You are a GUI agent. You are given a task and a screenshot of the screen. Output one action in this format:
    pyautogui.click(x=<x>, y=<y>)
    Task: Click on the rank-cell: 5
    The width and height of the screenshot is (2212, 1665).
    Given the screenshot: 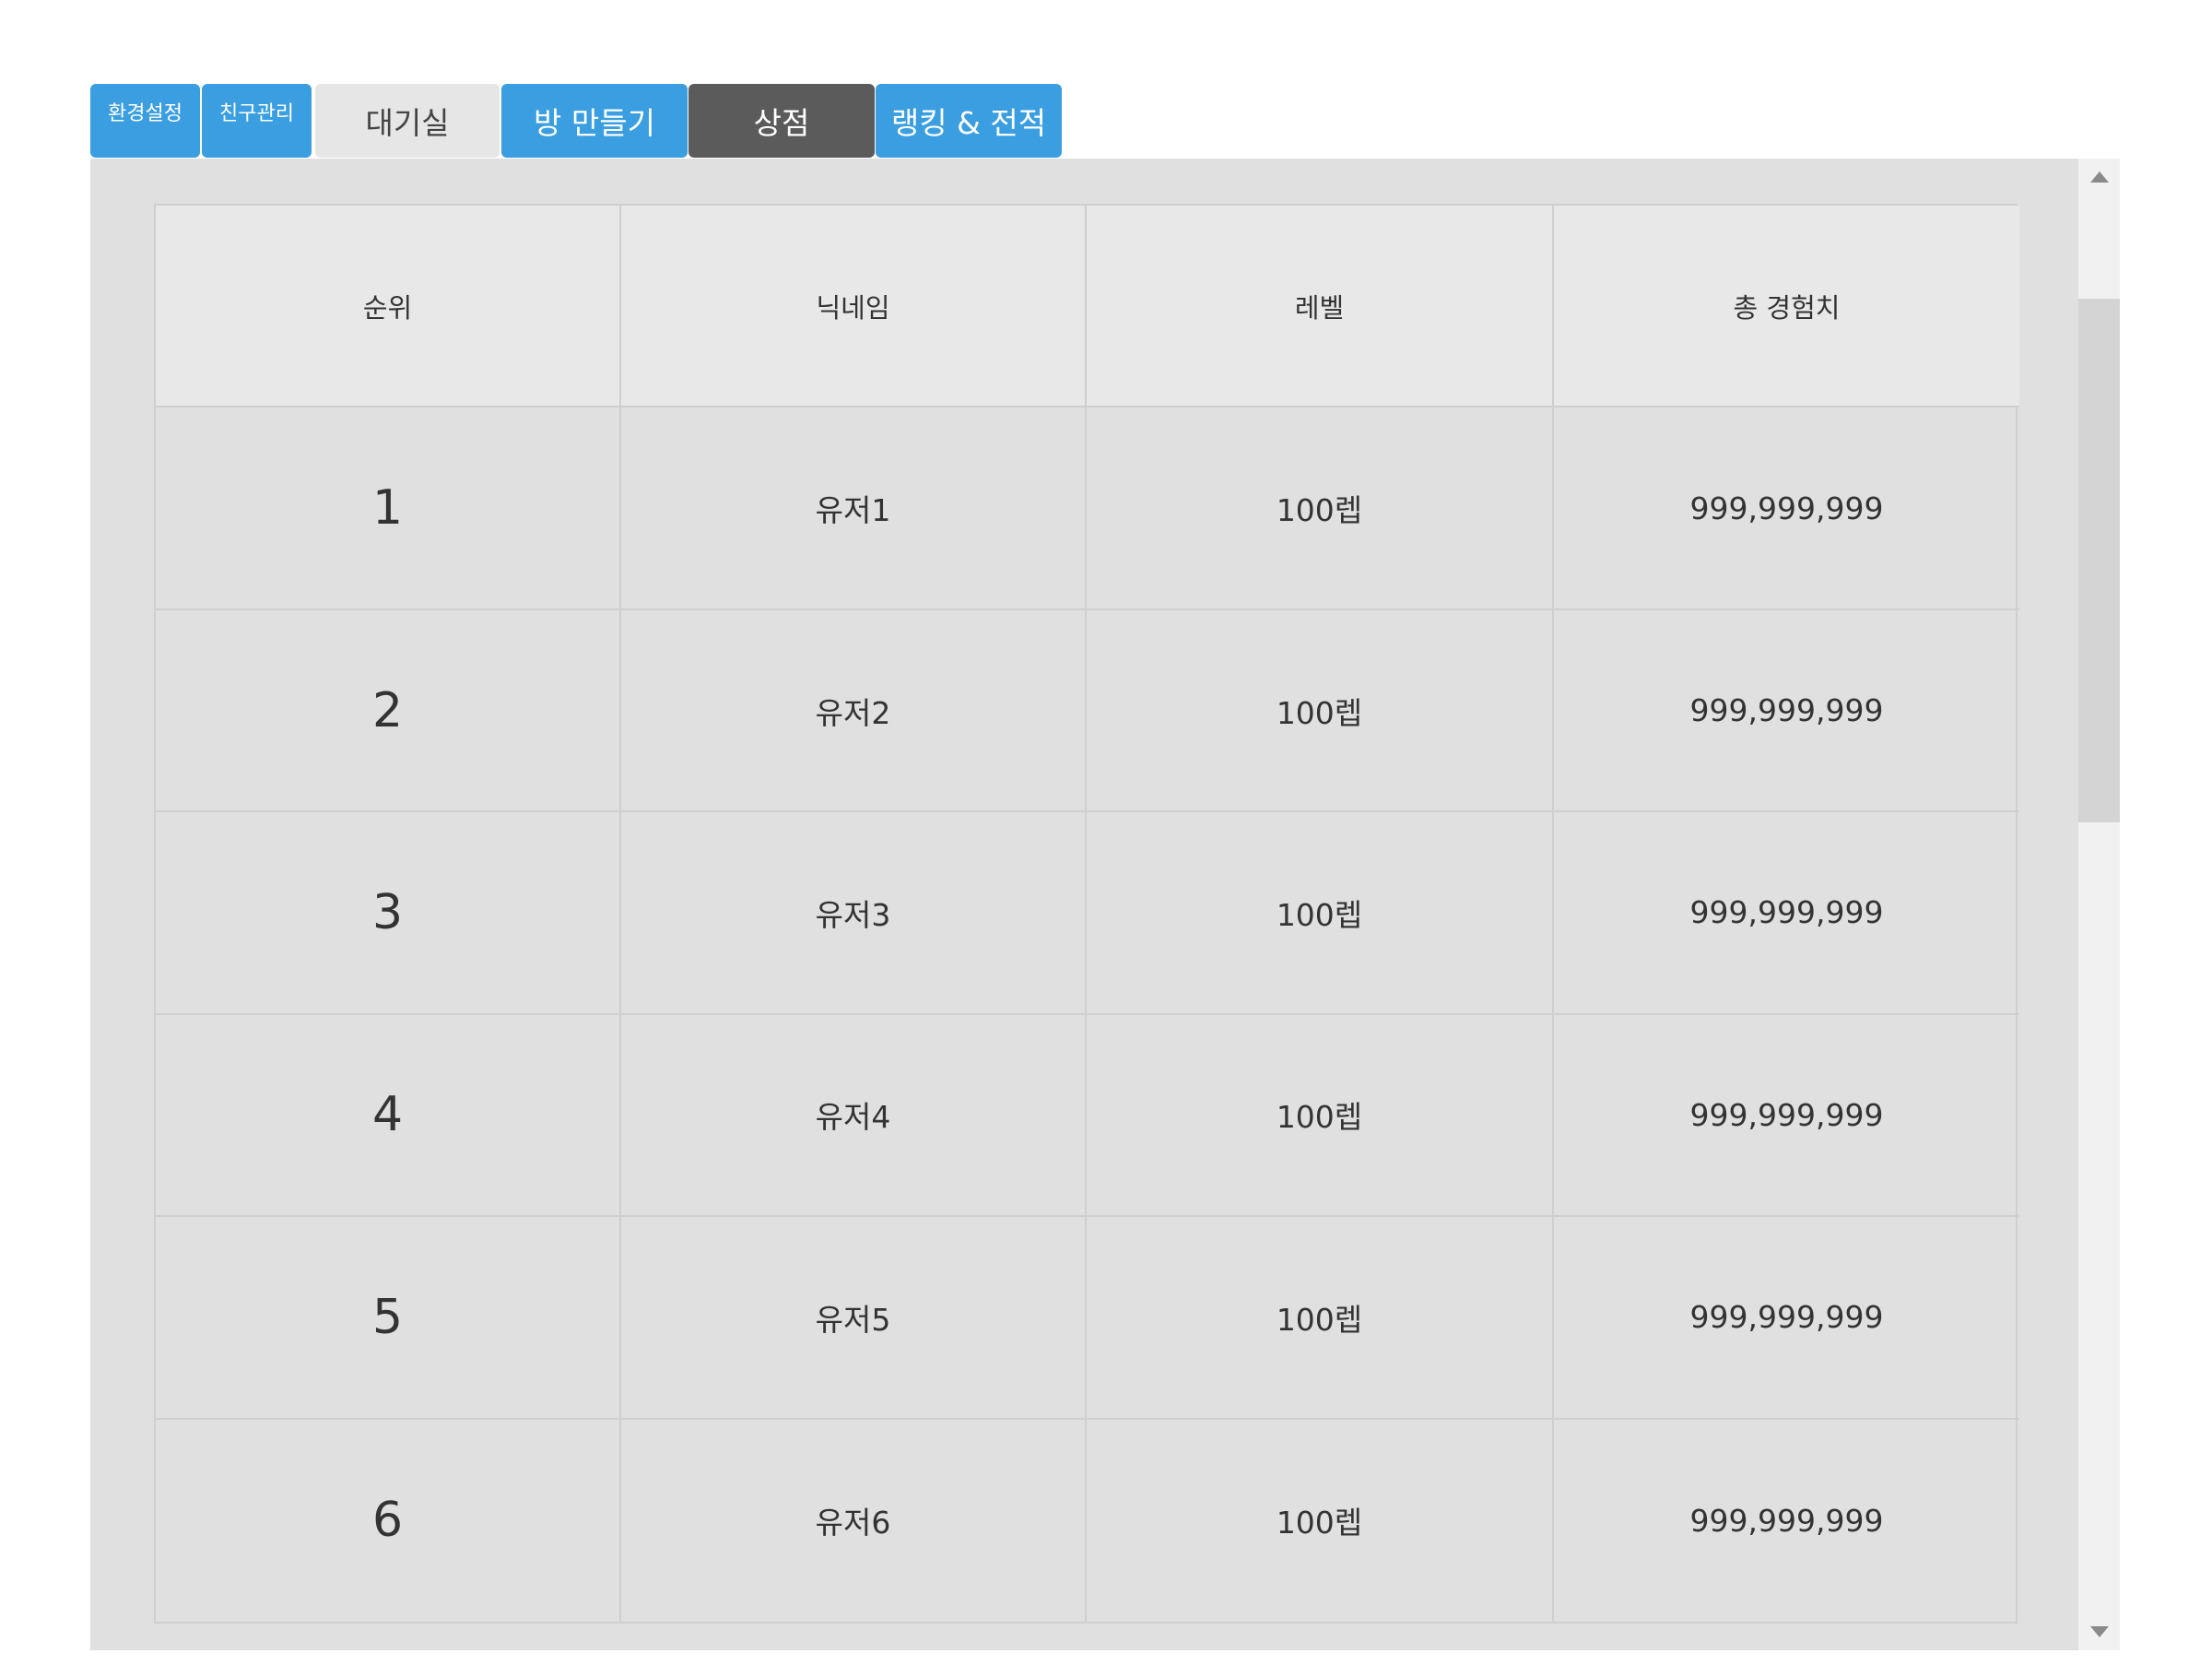 What is the action you would take?
    pyautogui.click(x=388, y=1318)
    